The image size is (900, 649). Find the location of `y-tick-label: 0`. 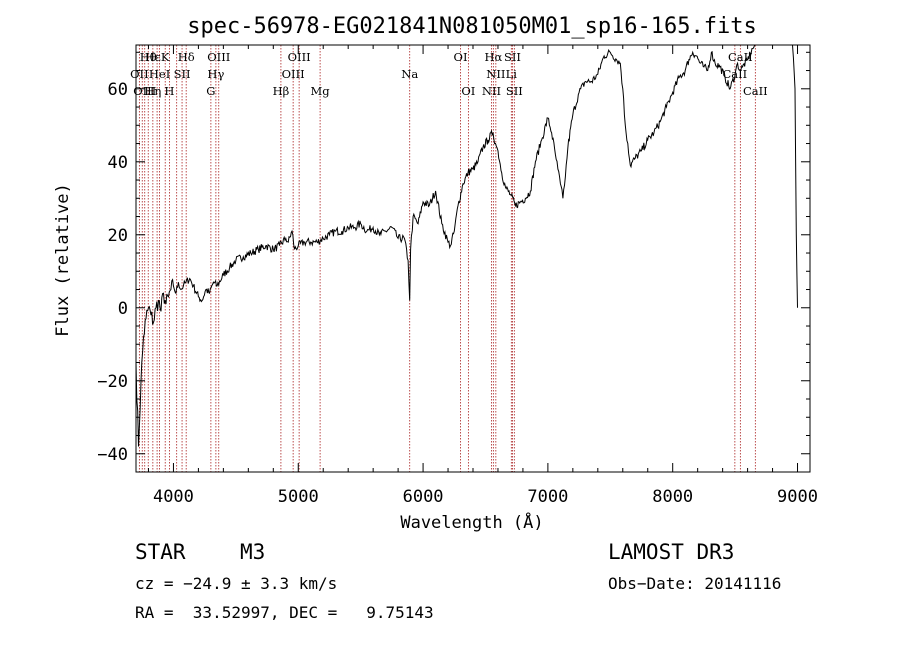

y-tick-label: 0 is located at coordinates (123, 309).